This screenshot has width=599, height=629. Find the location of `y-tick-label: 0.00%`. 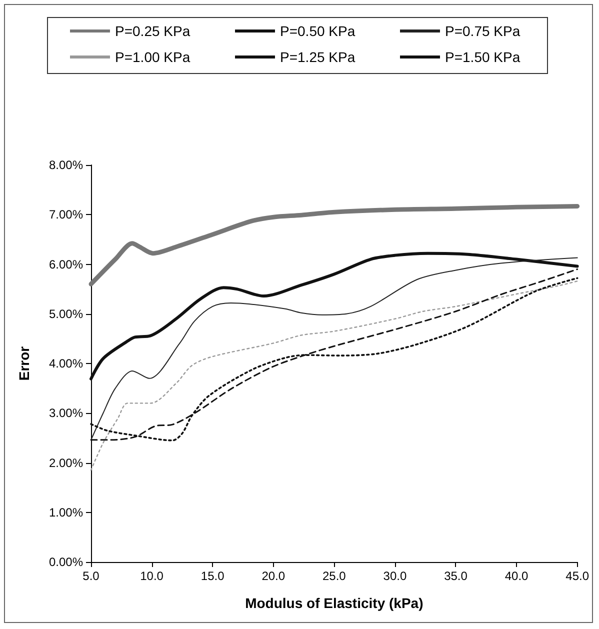

y-tick-label: 0.00% is located at coordinates (66, 562).